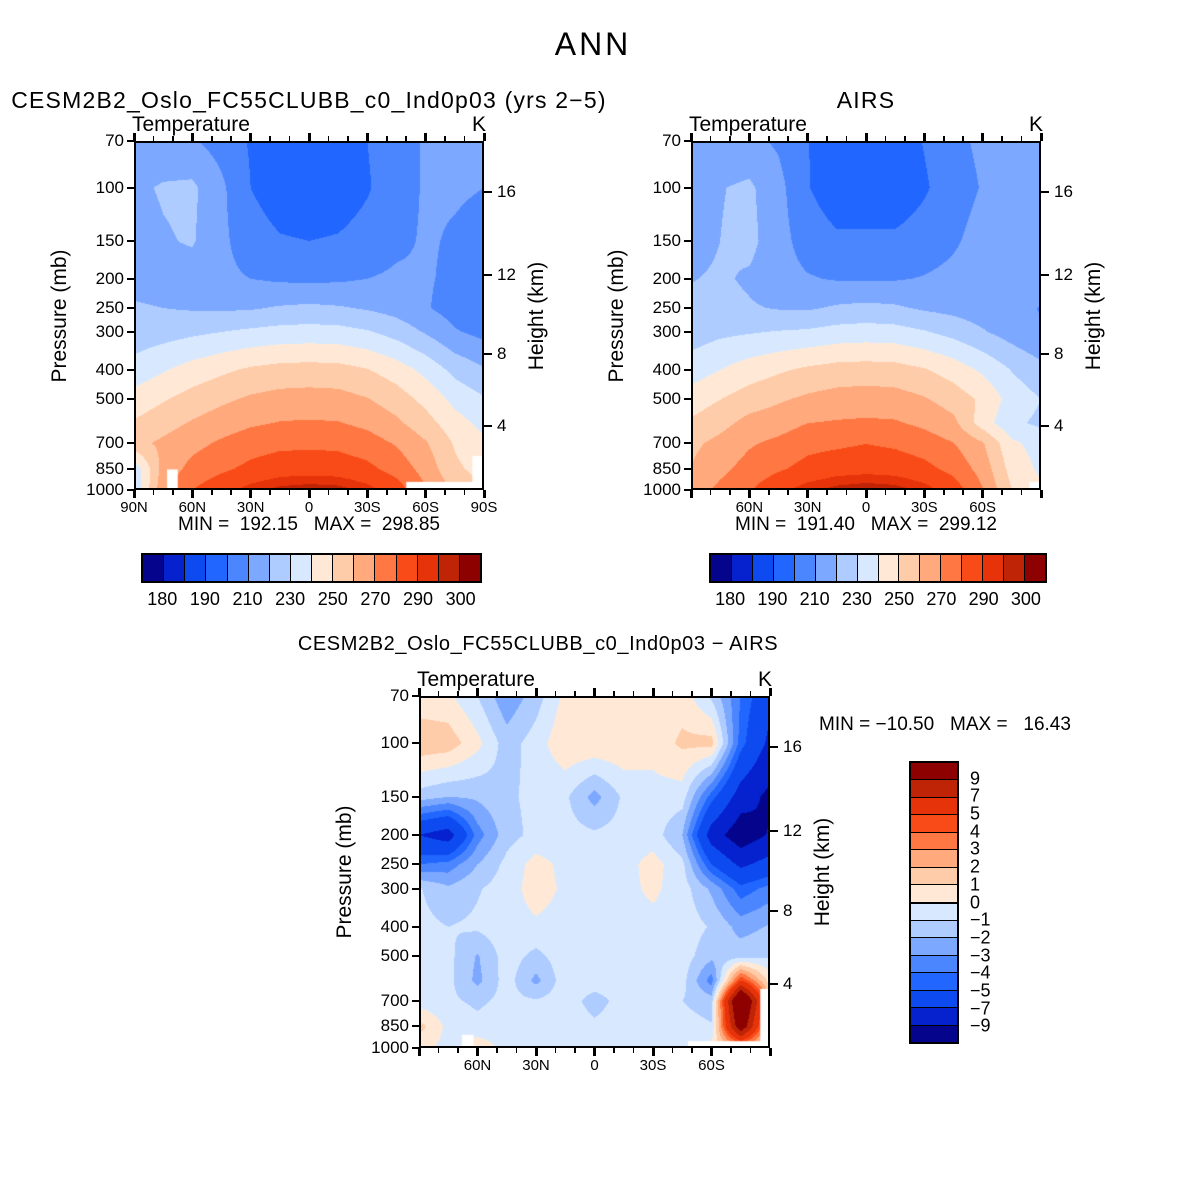 The width and height of the screenshot is (1188, 1190). I want to click on lat-tick-label: 60N, so click(749, 507).